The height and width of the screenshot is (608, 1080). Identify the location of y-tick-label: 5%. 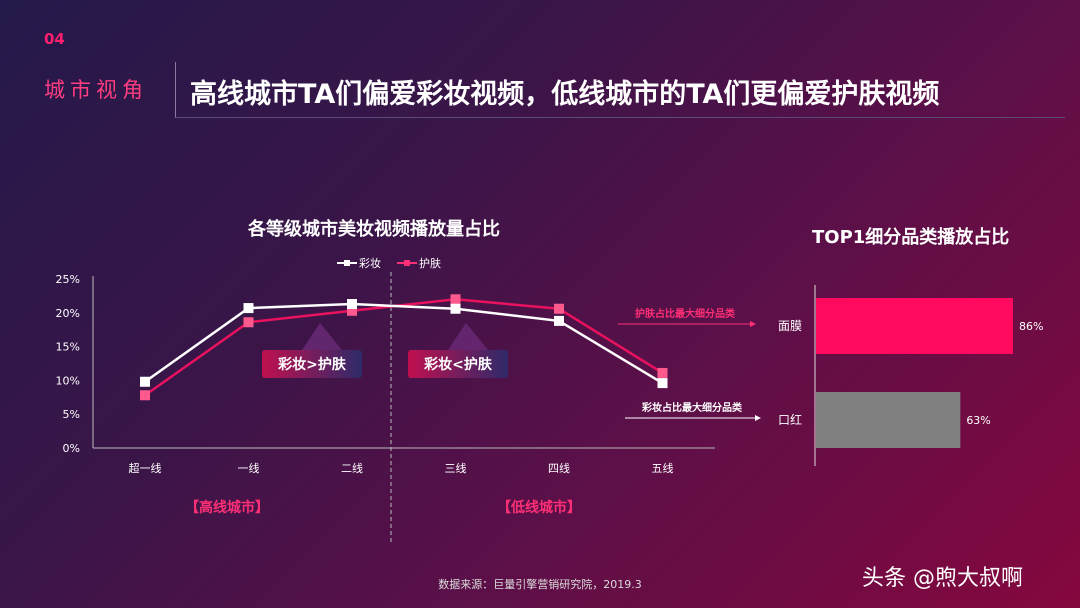
(71, 414).